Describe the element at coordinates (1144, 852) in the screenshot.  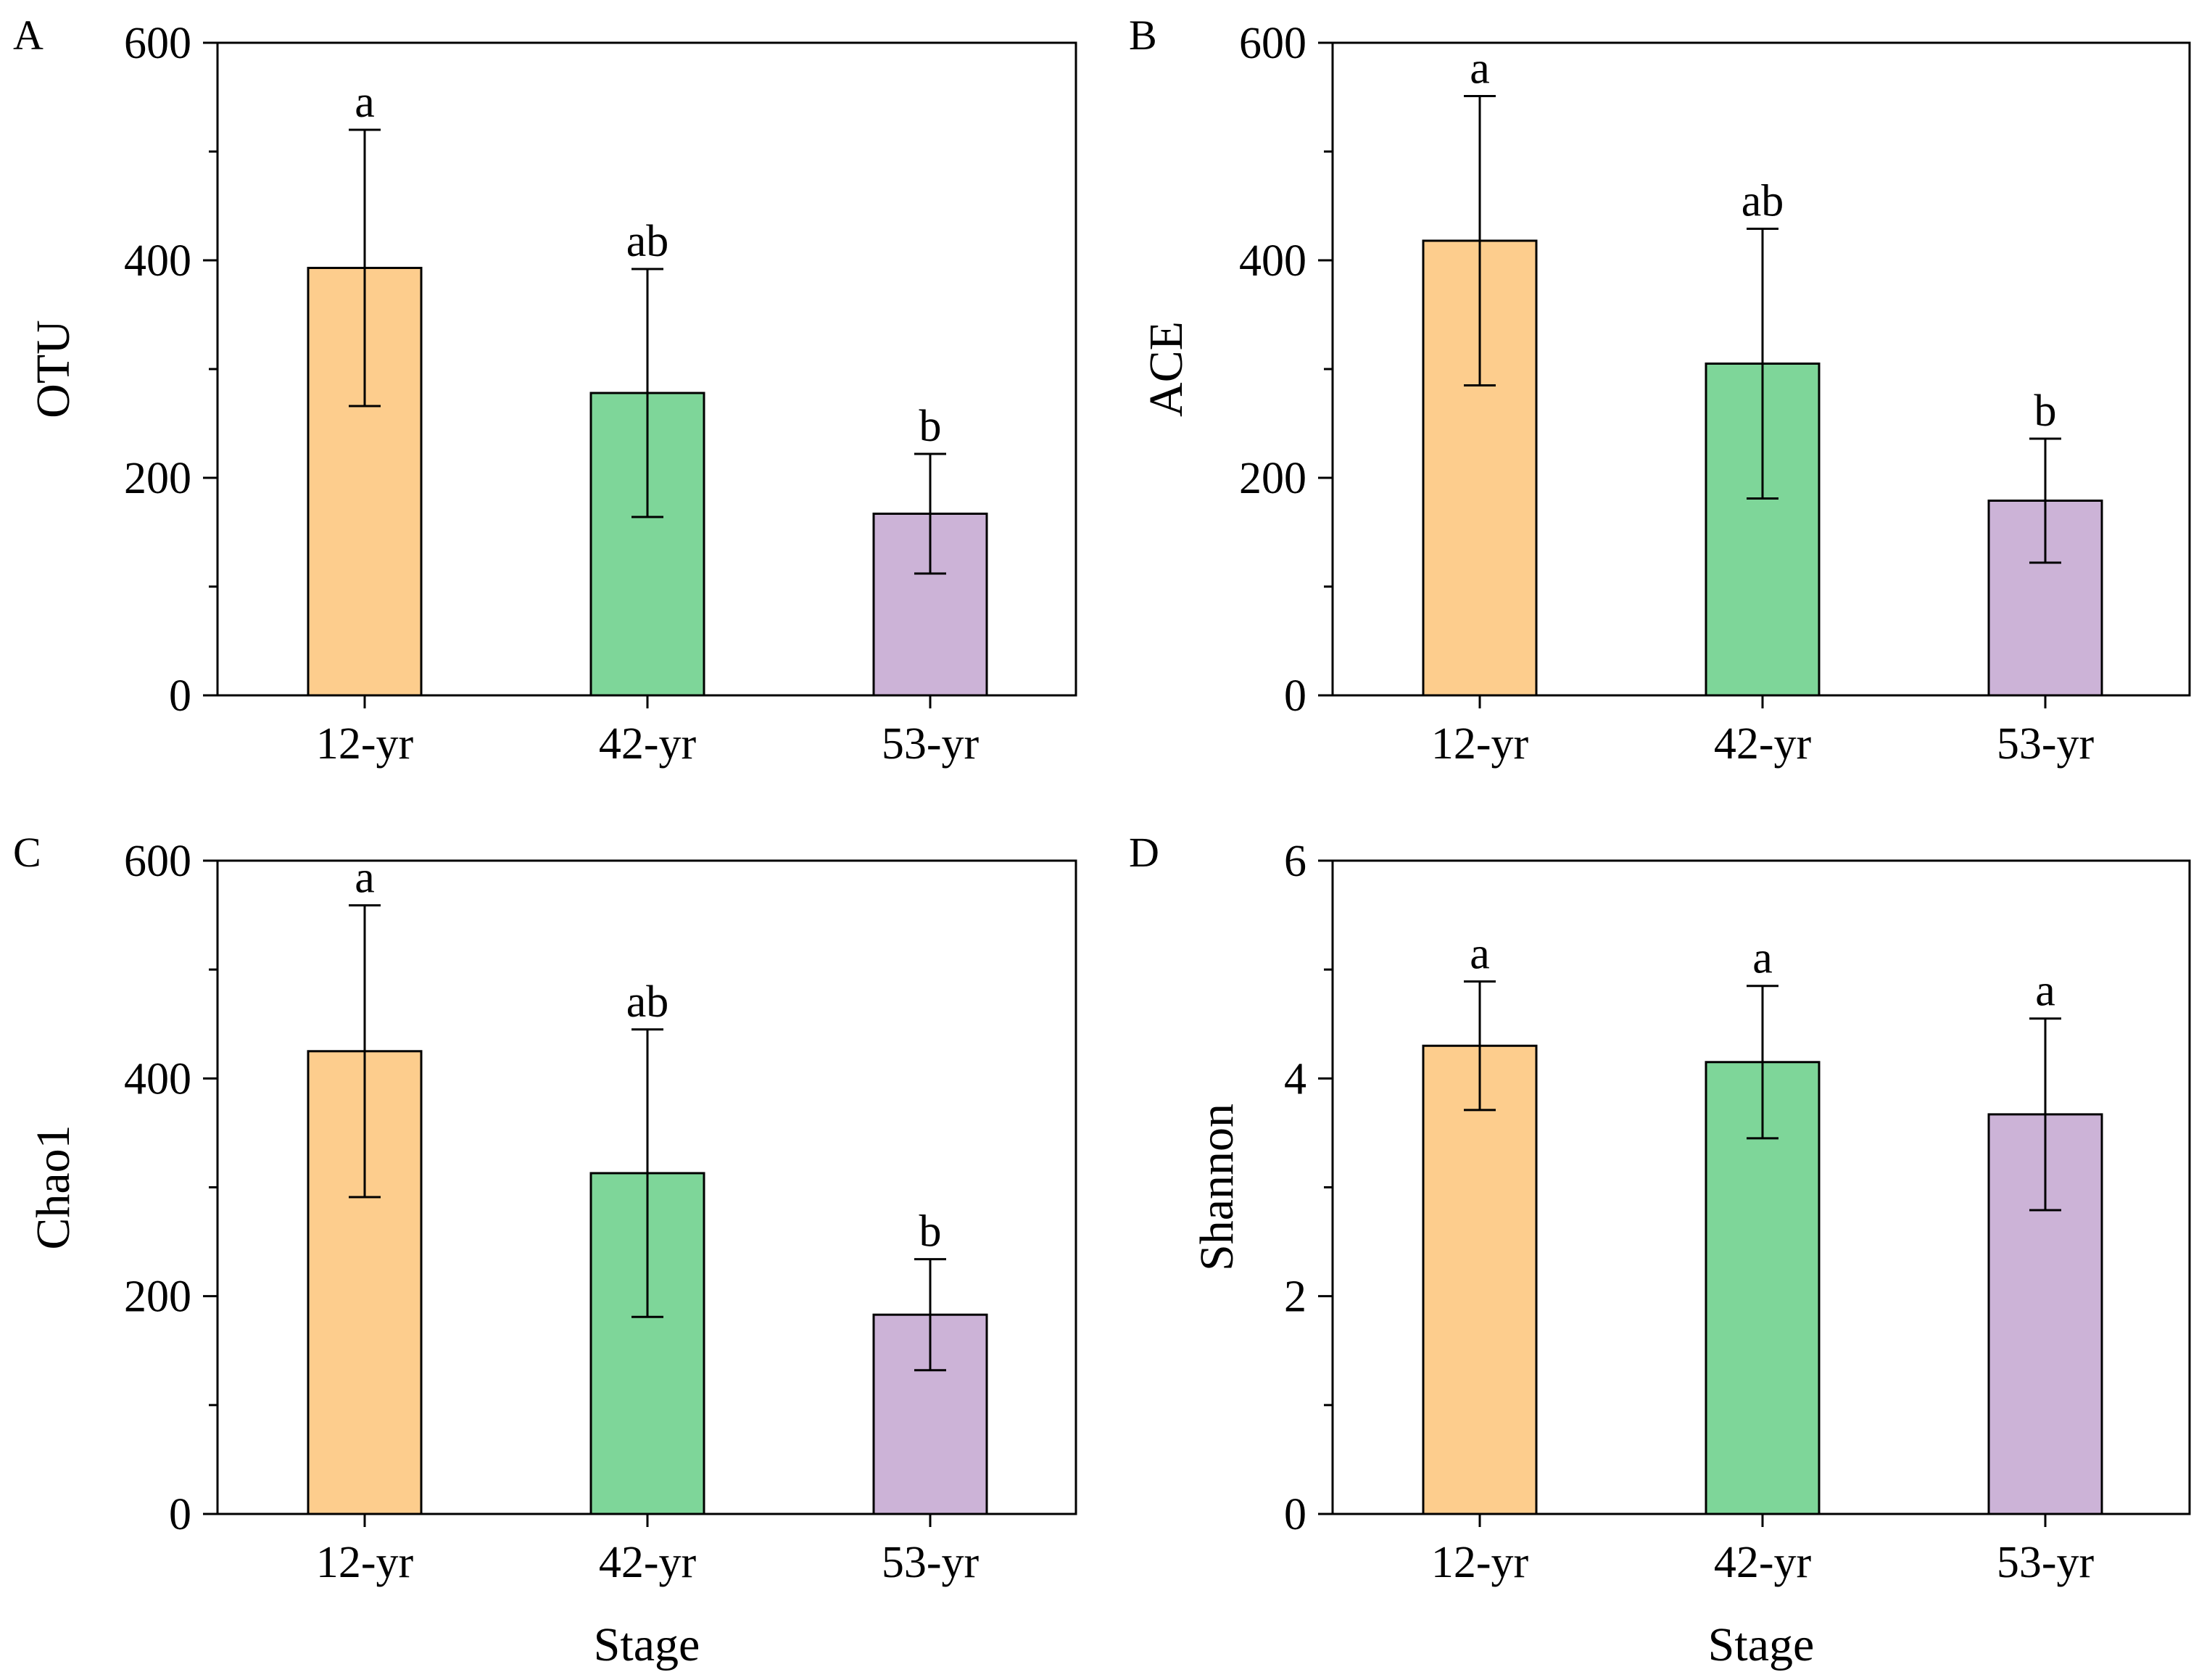
I see `panel-letter: D` at that location.